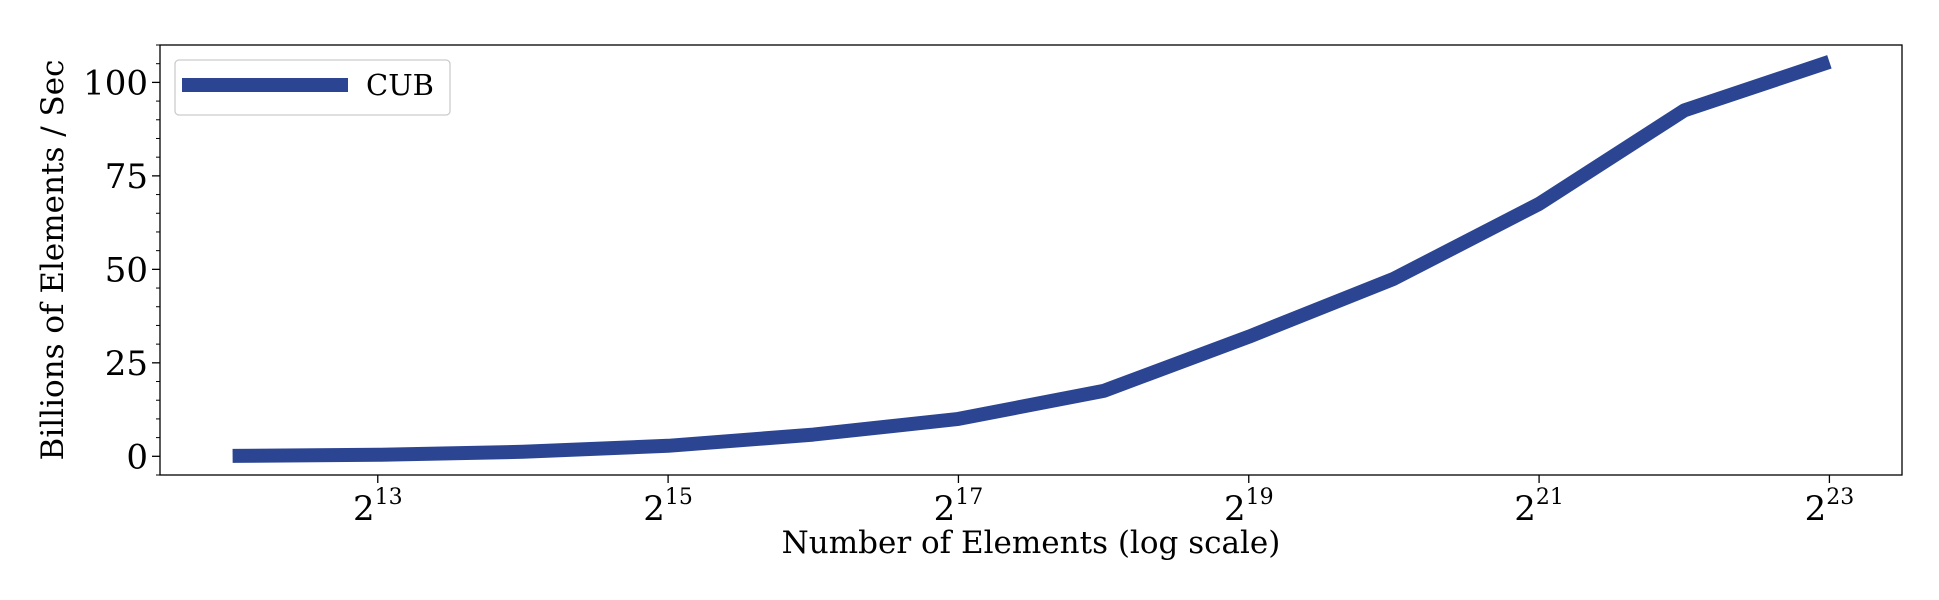 This screenshot has width=1939, height=600. I want to click on x-tick-exponent: 23, so click(1840, 497).